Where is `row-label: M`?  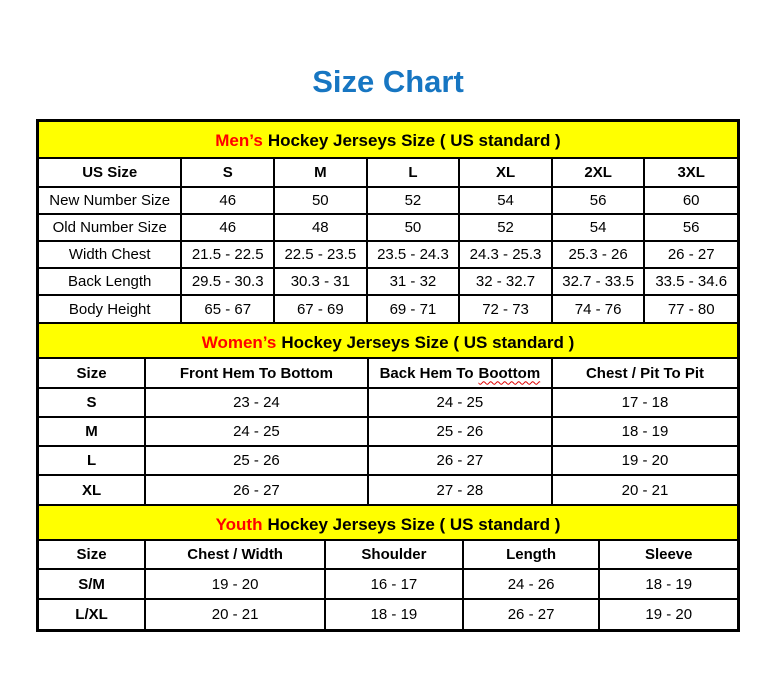 row-label: M is located at coordinates (93, 431).